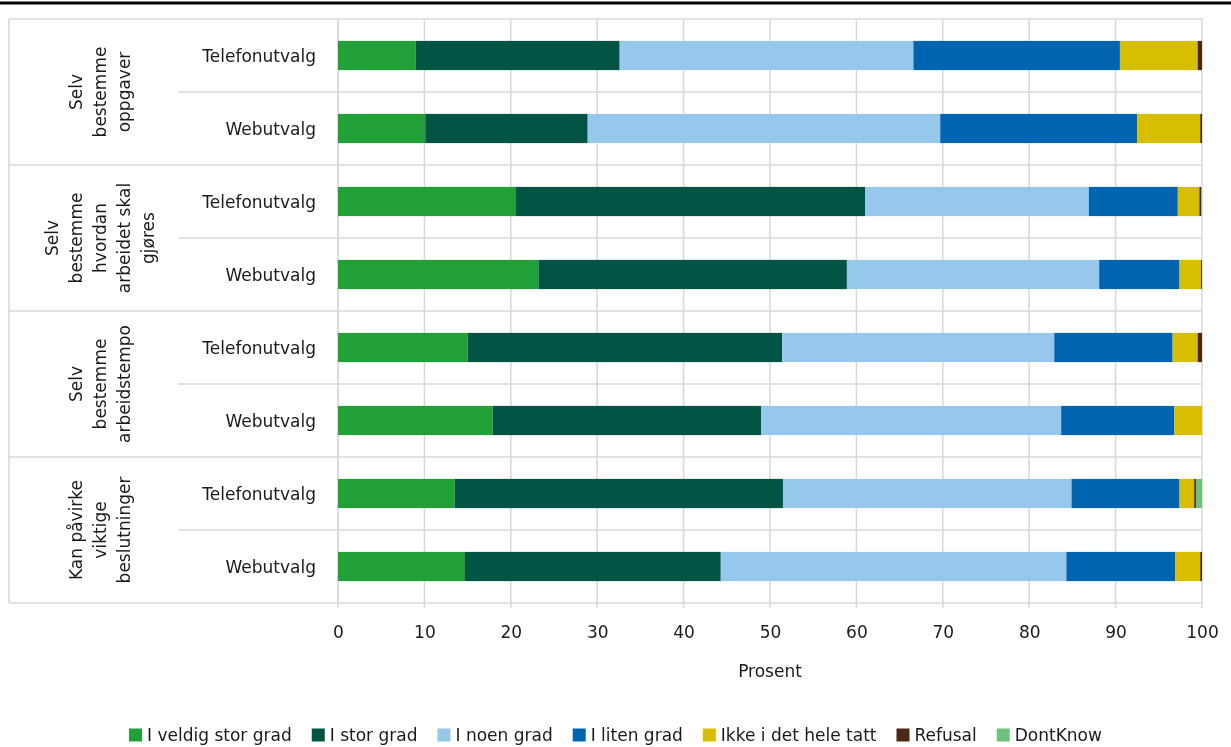 The height and width of the screenshot is (747, 1231). Describe the element at coordinates (770, 671) in the screenshot. I see `x-axis-title: Prosent` at that location.